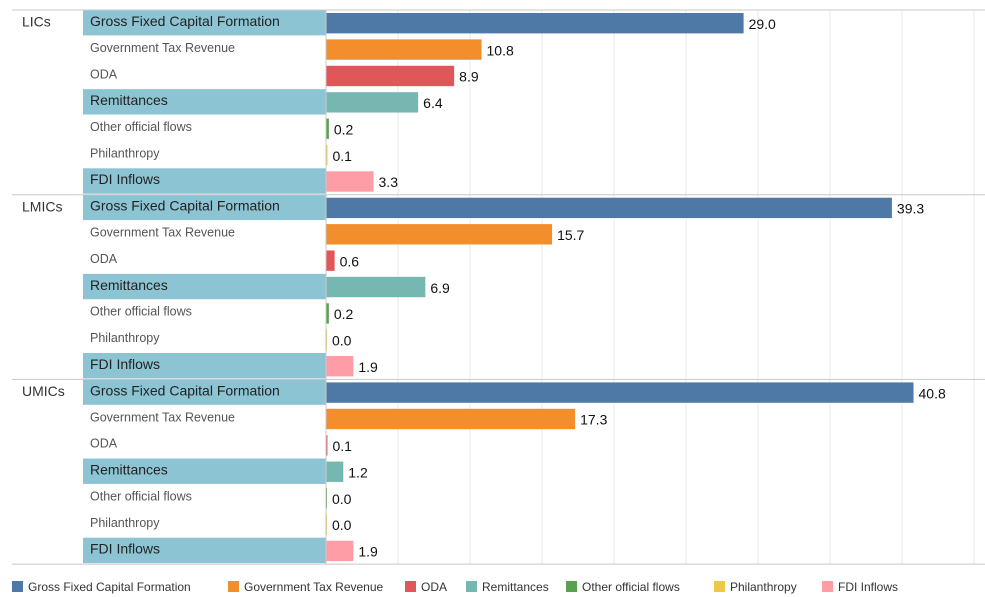 The image size is (985, 597). What do you see at coordinates (358, 472) in the screenshot?
I see `value-label: 1.2` at bounding box center [358, 472].